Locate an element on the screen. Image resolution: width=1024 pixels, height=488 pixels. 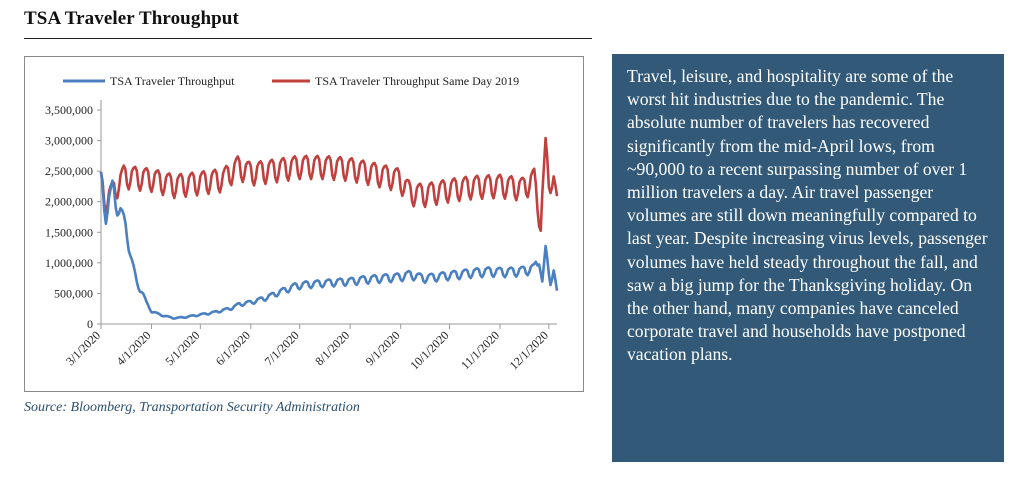
y-tick-label: 0 is located at coordinates (90, 324).